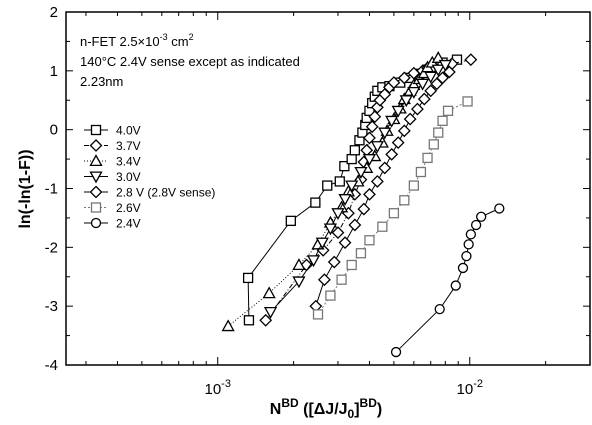 Image resolution: width=592 pixels, height=425 pixels. I want to click on legend-label: 3.0V, so click(128, 177).